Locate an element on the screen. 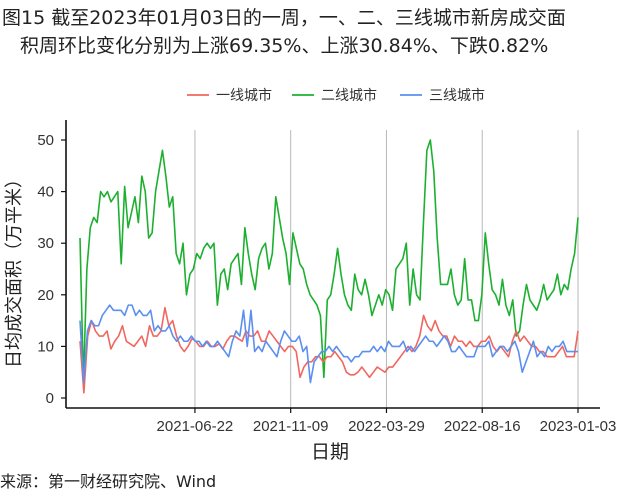 The width and height of the screenshot is (640, 498). y-tick-label-5: 50 is located at coordinates (45, 140).